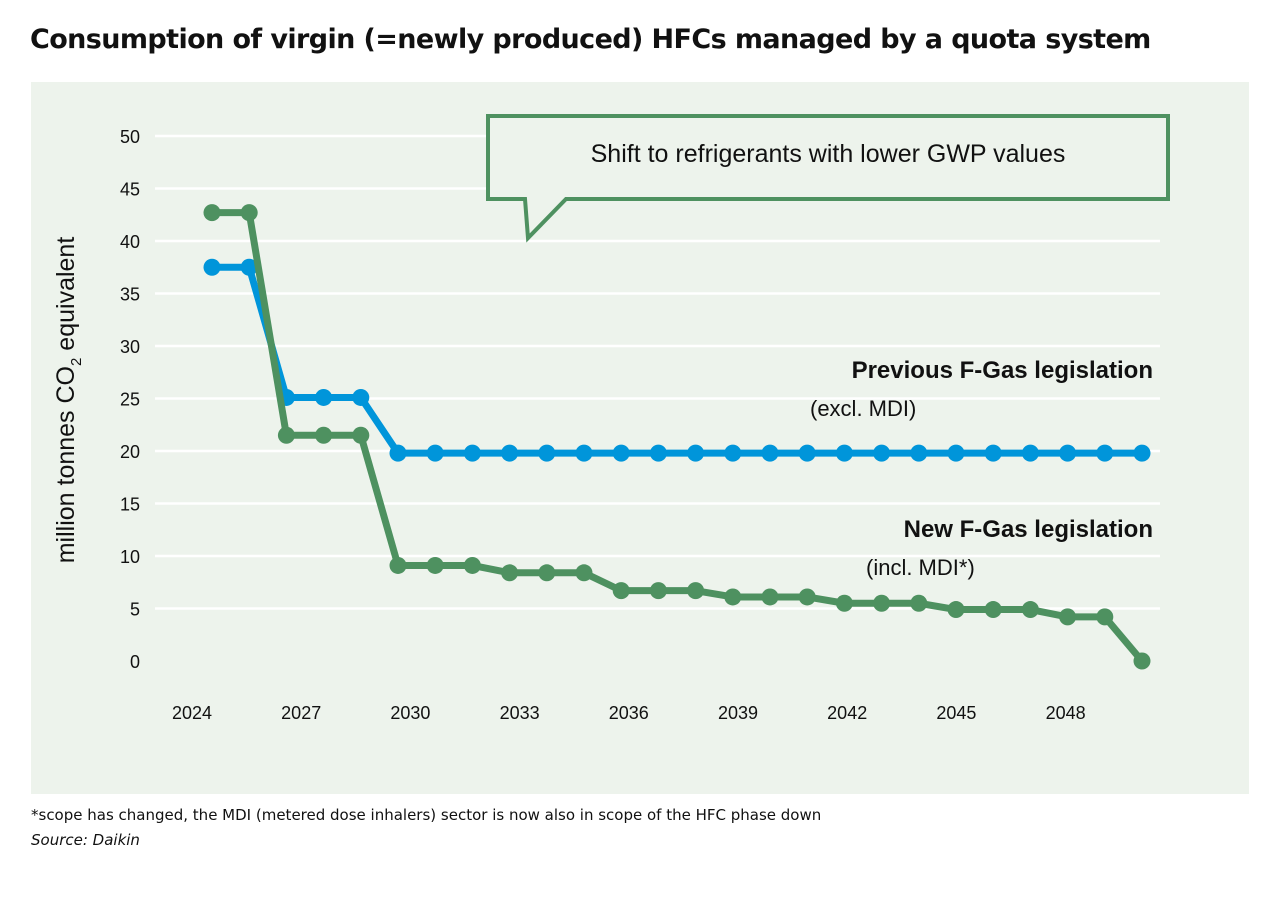 Image resolution: width=1280 pixels, height=902 pixels. Describe the element at coordinates (130, 452) in the screenshot. I see `y-tick-label: 20` at that location.